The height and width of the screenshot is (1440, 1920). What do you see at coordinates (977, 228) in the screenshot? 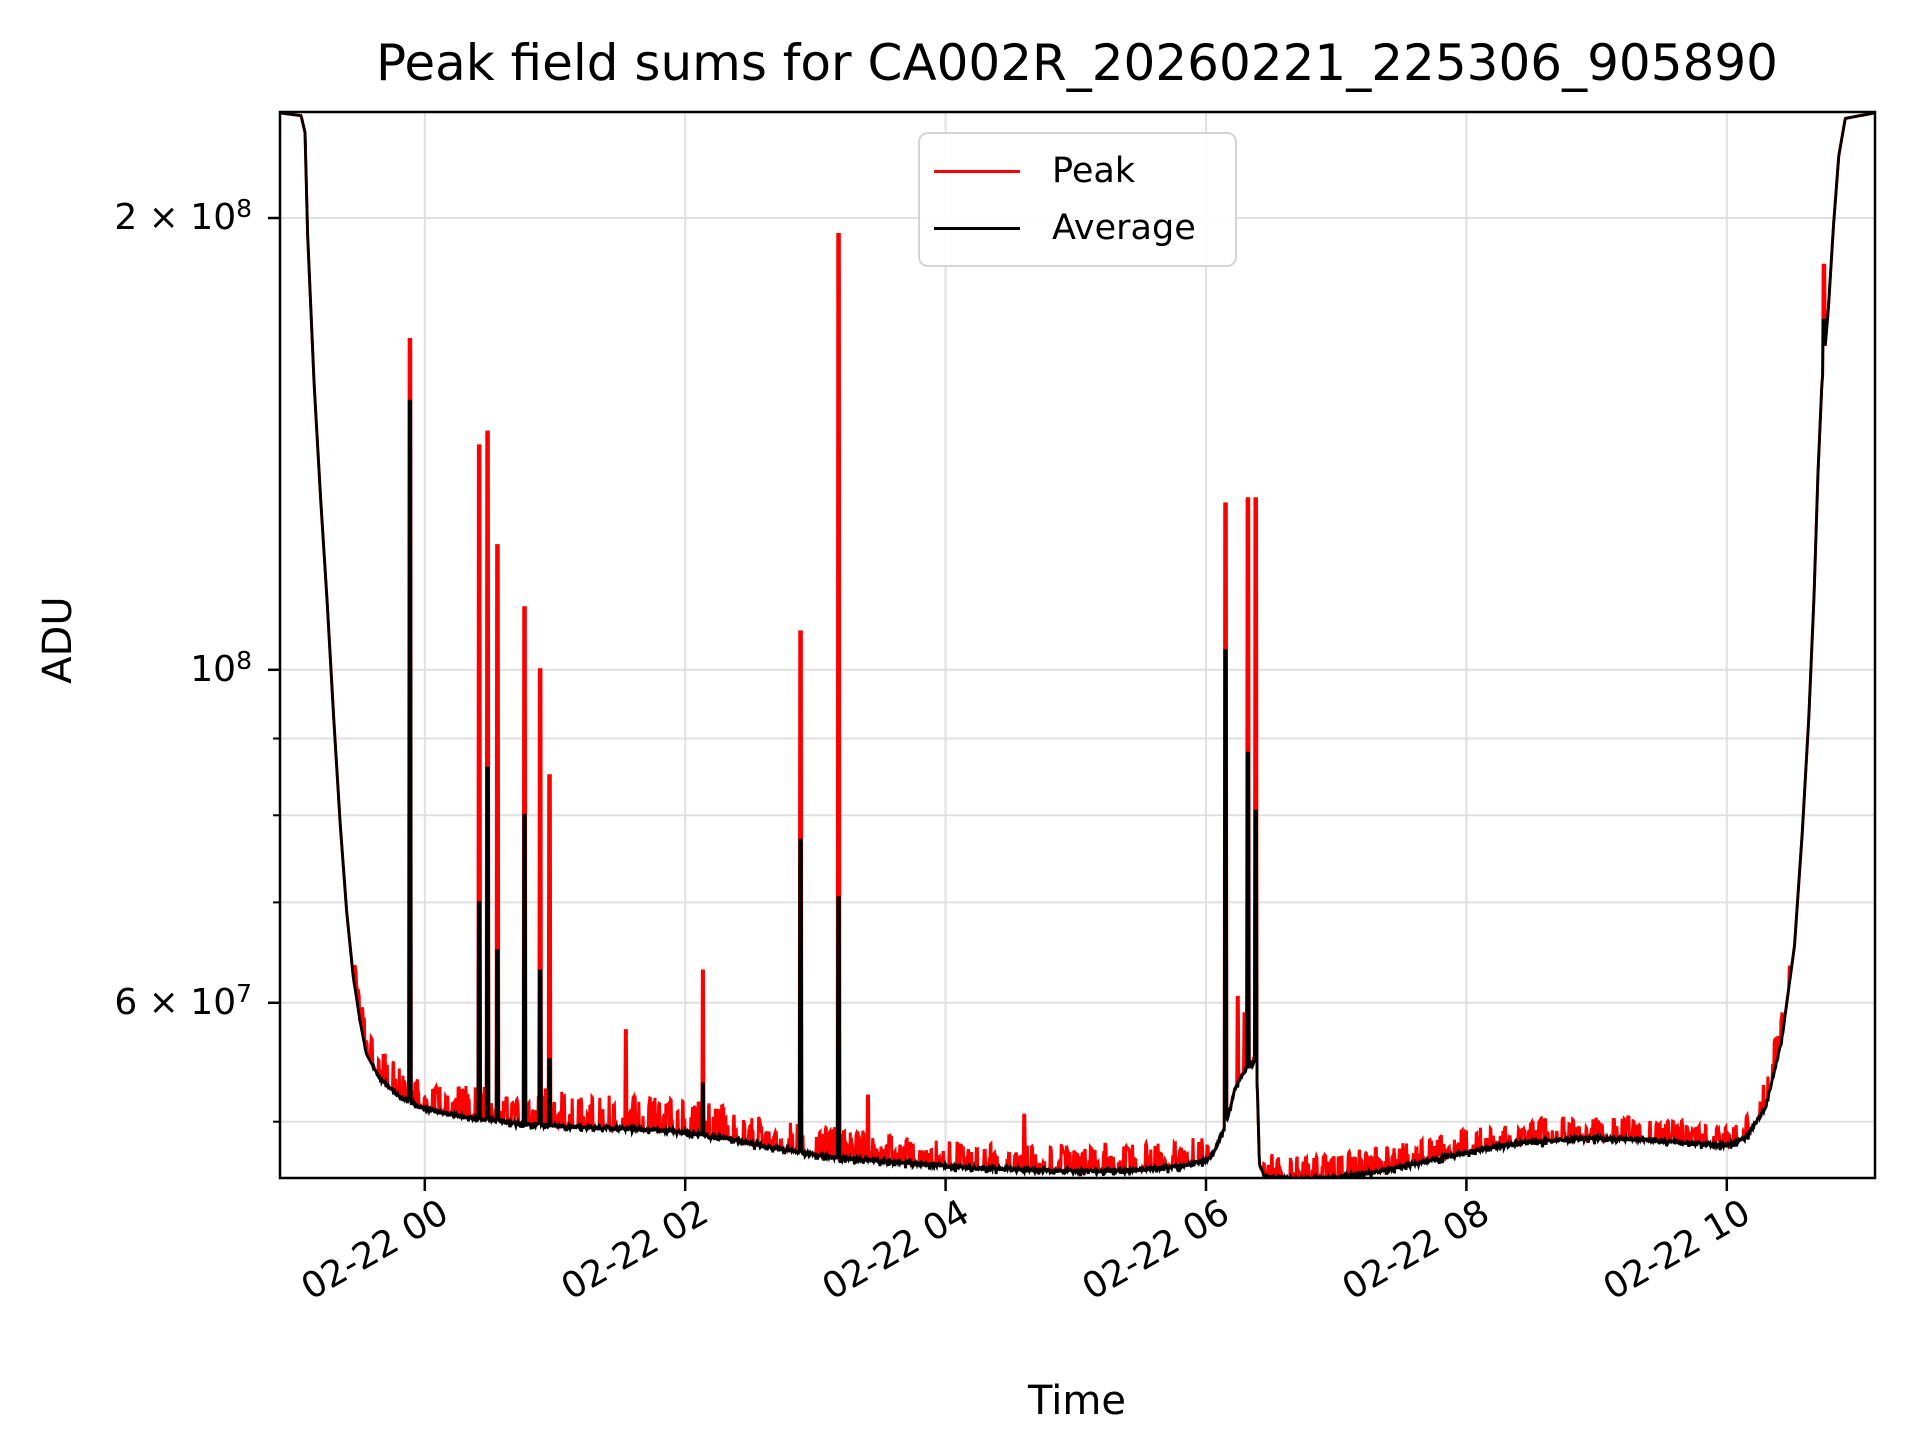
I see `average-line-sample` at bounding box center [977, 228].